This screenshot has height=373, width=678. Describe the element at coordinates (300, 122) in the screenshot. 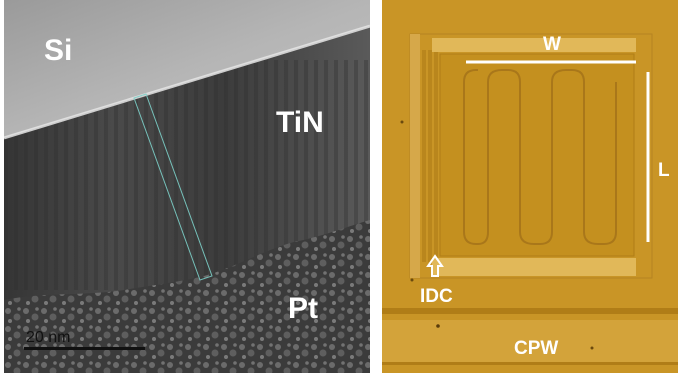

I see `label-tin: TiN` at that location.